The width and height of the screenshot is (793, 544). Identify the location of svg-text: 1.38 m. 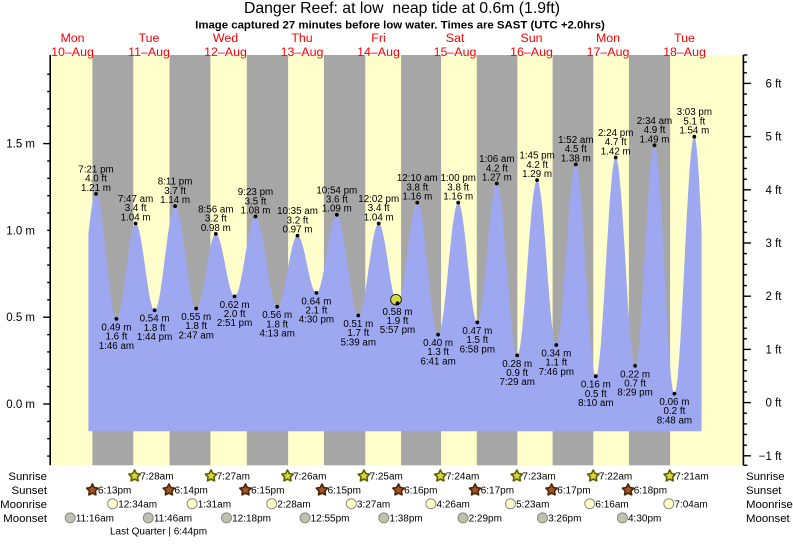
(576, 158).